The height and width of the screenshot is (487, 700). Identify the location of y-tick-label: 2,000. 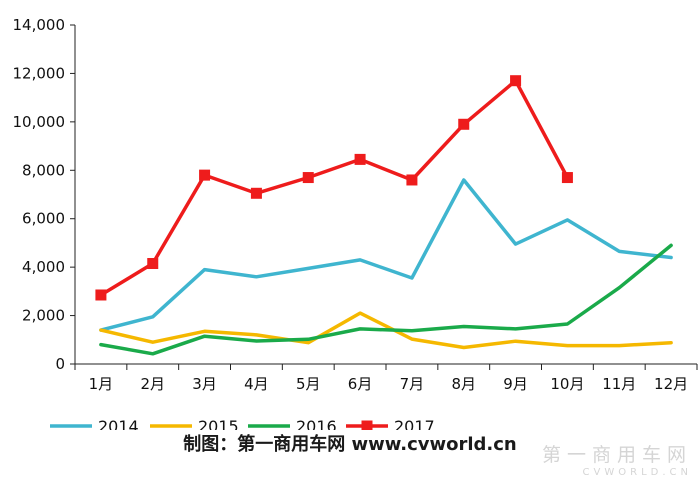
(43, 316).